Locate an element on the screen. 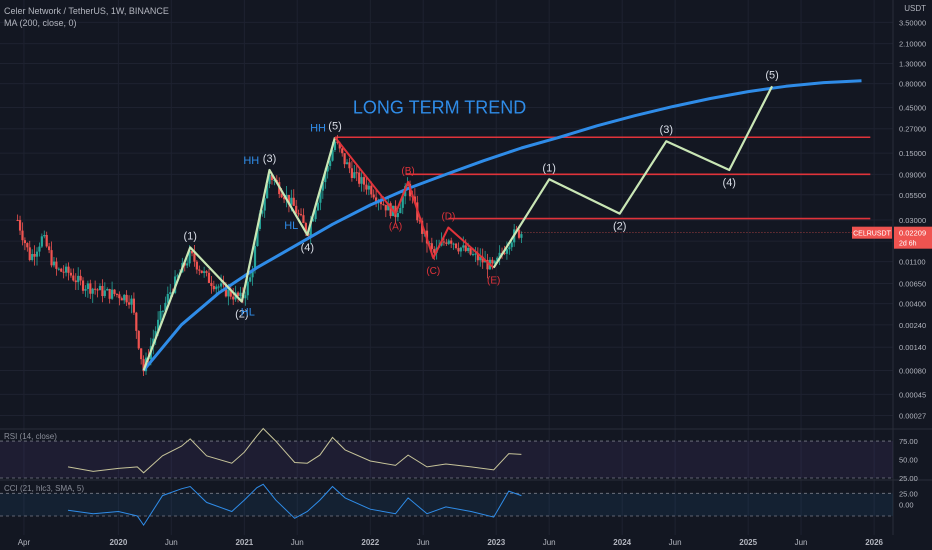 Image resolution: width=932 pixels, height=550 pixels. price-axis-unit: USDT is located at coordinates (915, 8).